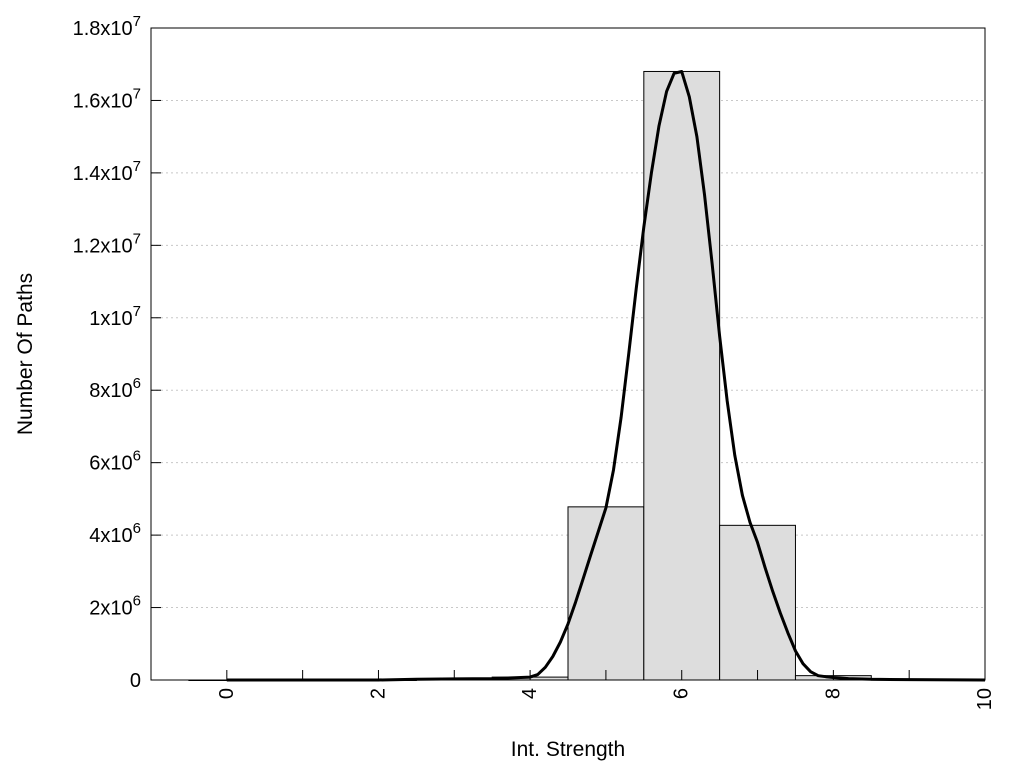 The width and height of the screenshot is (1024, 768). I want to click on y-tick-label: 1.2x10⁷, so click(107, 243).